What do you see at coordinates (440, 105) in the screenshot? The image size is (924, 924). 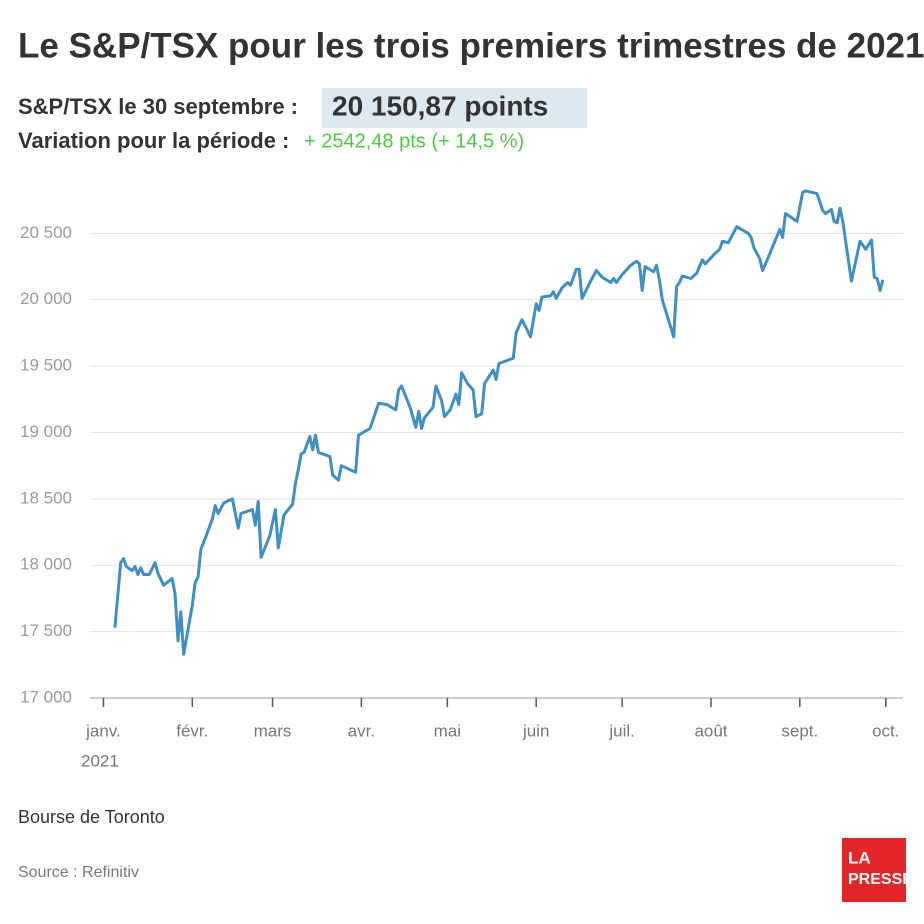 I see `subtitle-value: 20 150,87 points` at bounding box center [440, 105].